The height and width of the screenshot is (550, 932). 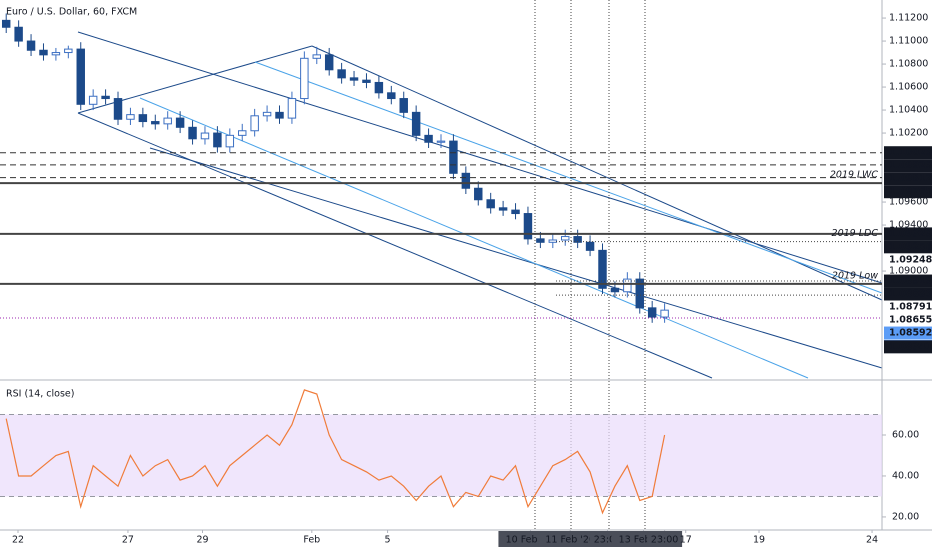 What do you see at coordinates (908, 202) in the screenshot?
I see `y-tick-label: 1.09600` at bounding box center [908, 202].